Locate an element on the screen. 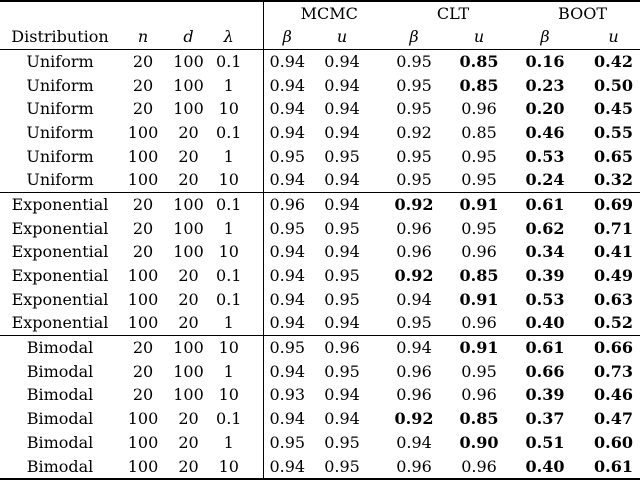 Image resolution: width=640 pixels, height=480 pixels. value-cell: 0.24 is located at coordinates (545, 180).